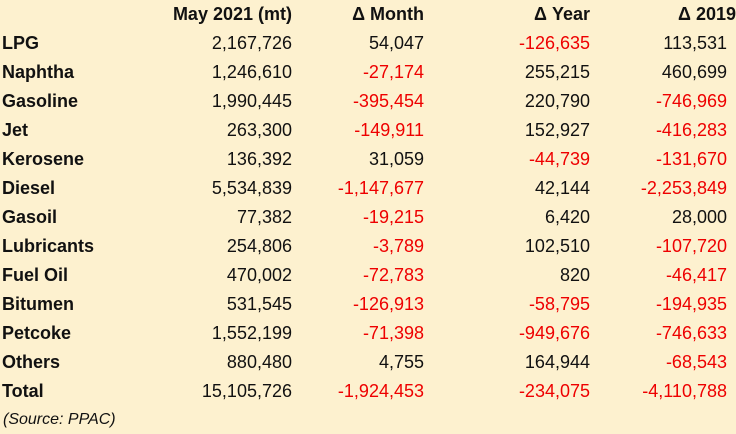 This screenshot has height=434, width=736. What do you see at coordinates (388, 304) in the screenshot?
I see `cell-delta-month: -126,913` at bounding box center [388, 304].